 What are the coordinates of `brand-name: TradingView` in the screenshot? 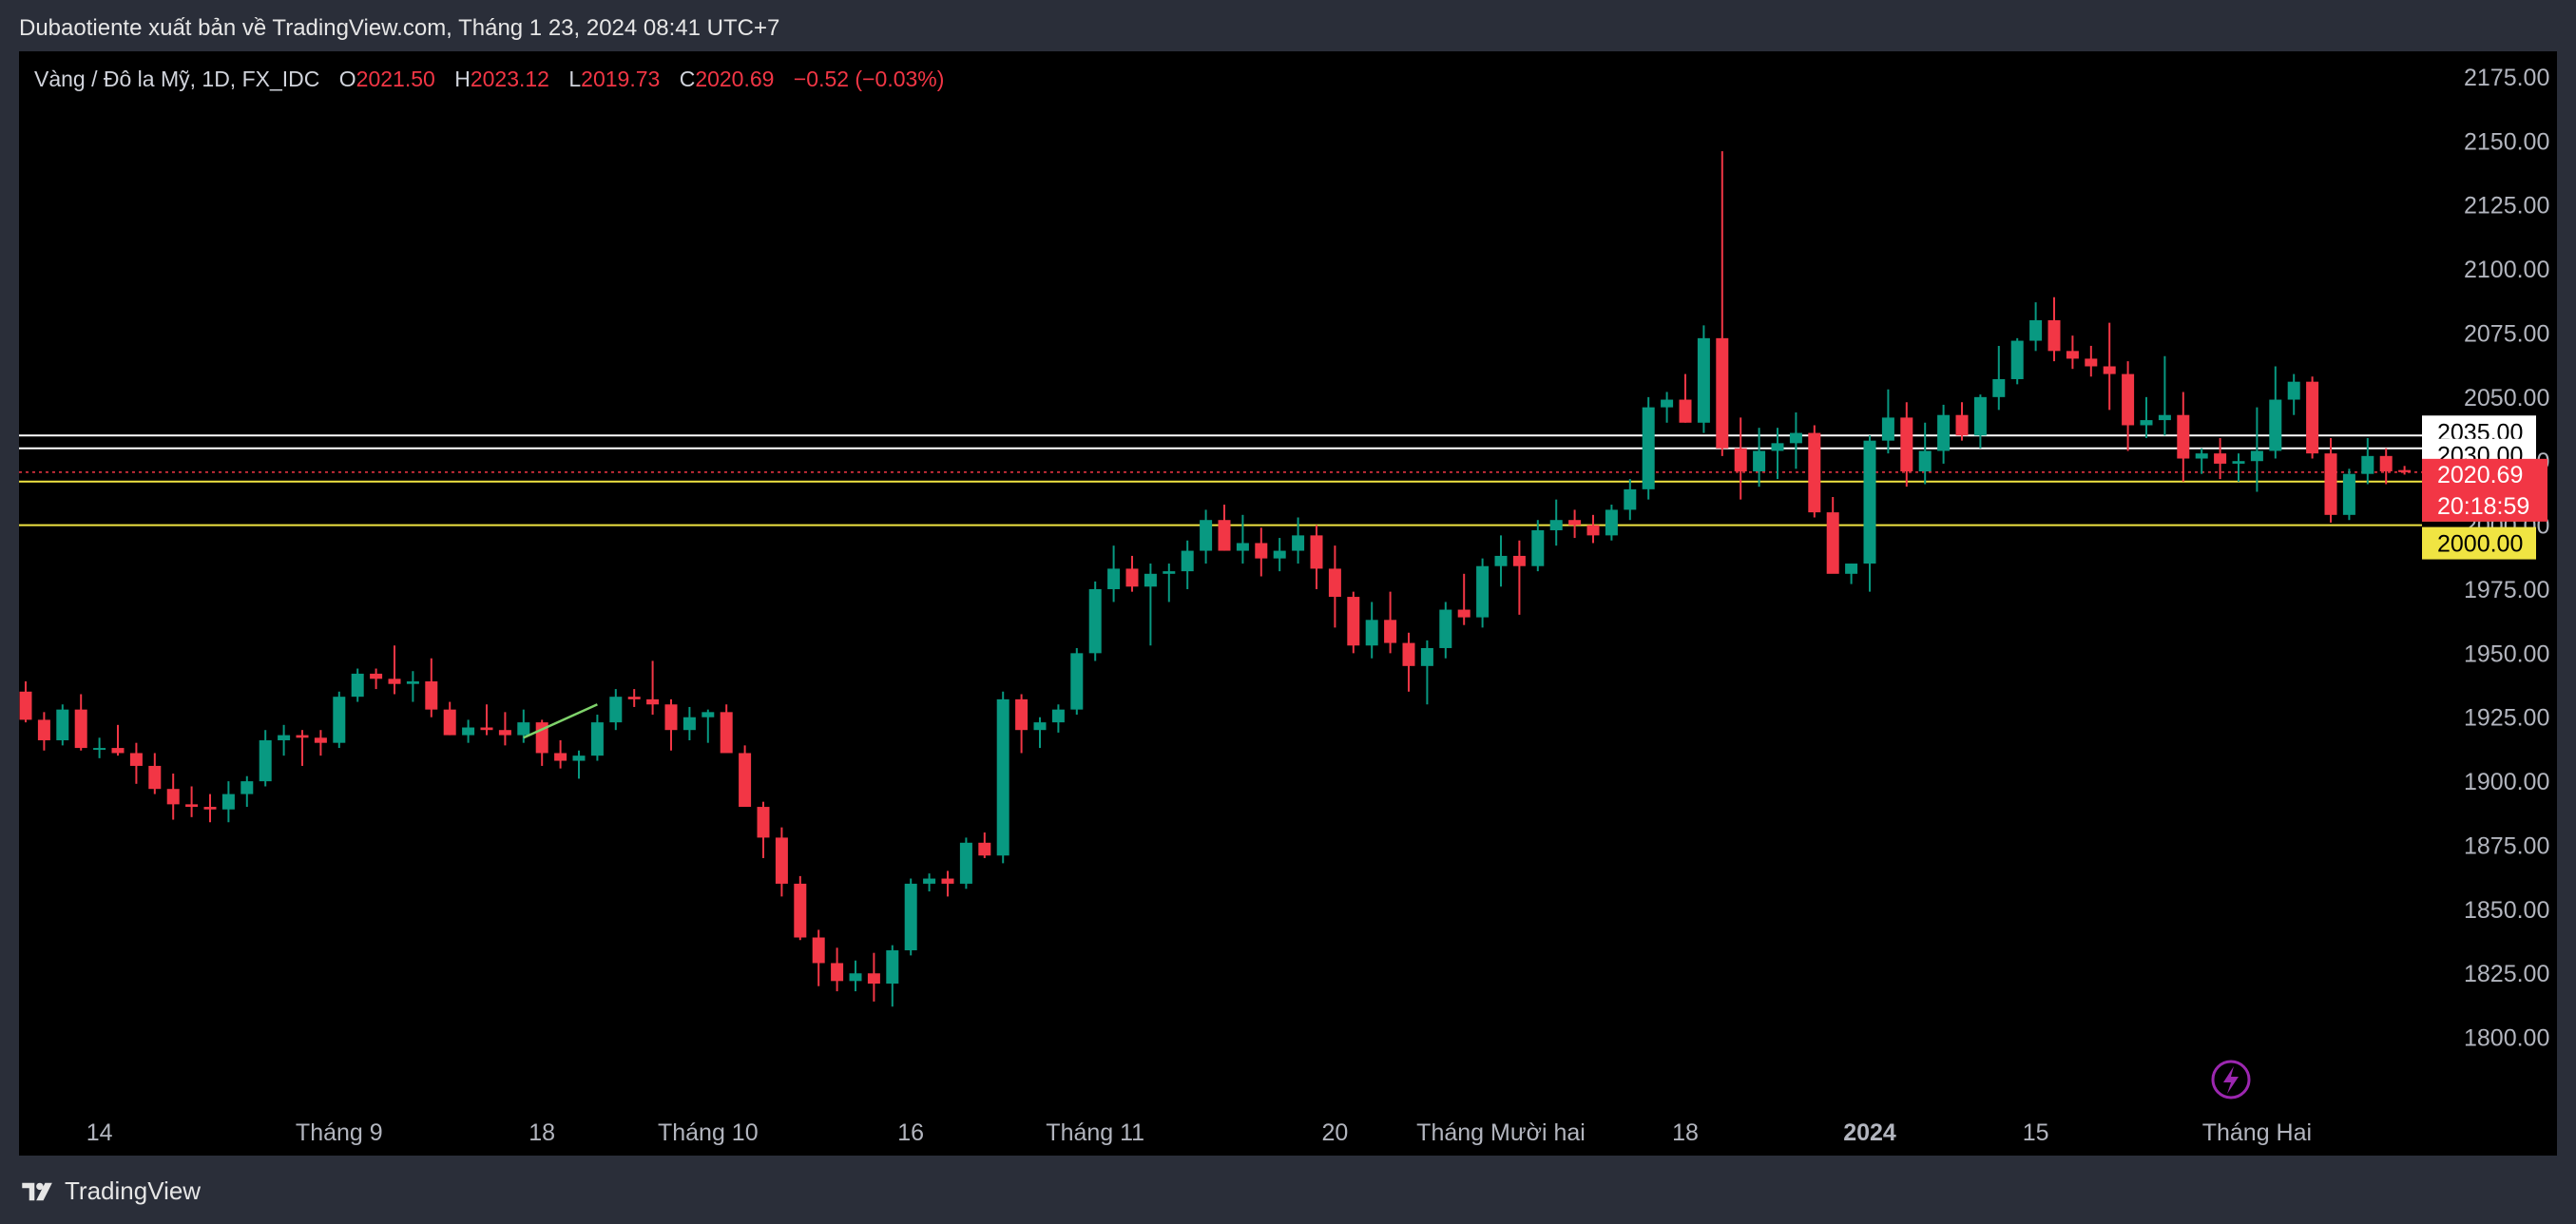 It's located at (133, 1190).